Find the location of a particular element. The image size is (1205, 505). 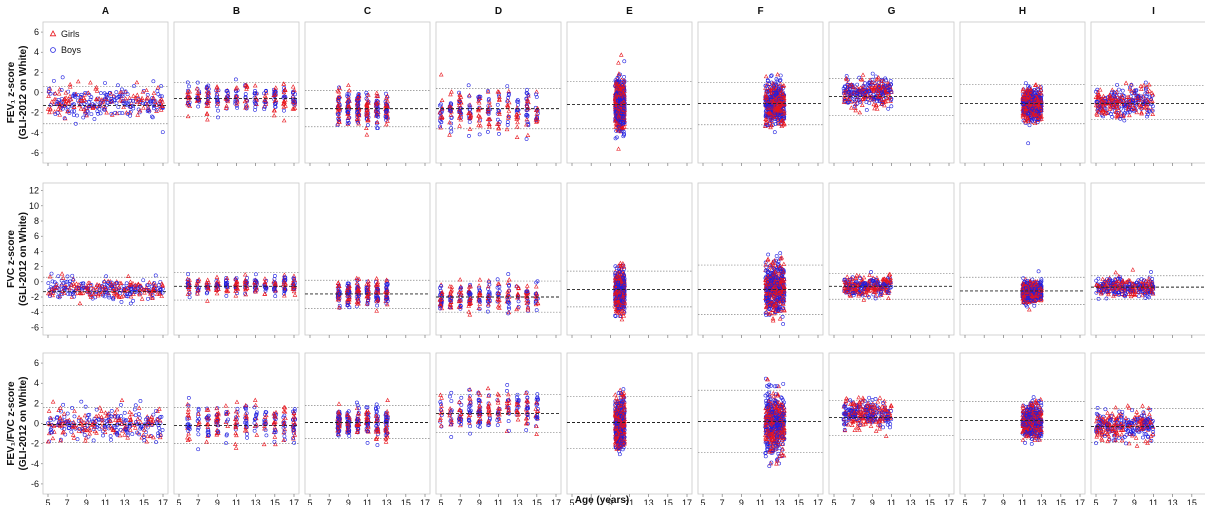

scatter-points is located at coordinates (1124, 101).